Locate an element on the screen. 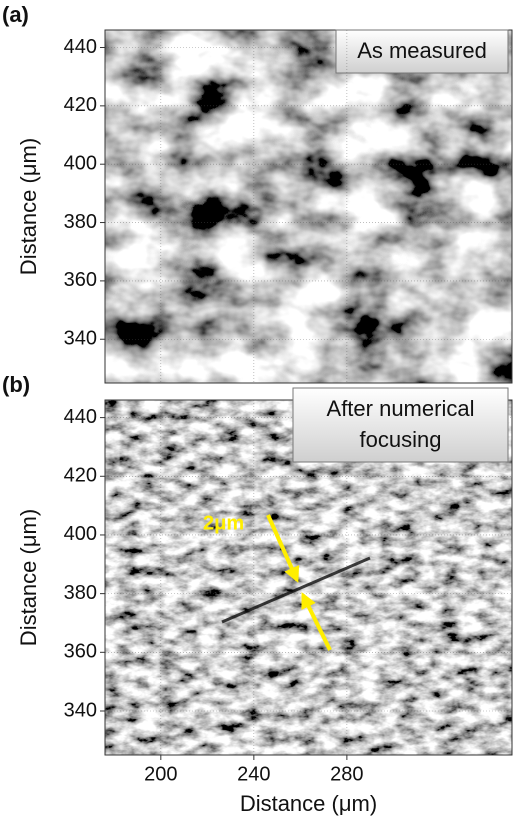 This screenshot has height=830, width=517. panel-label: (b) is located at coordinates (16, 384).